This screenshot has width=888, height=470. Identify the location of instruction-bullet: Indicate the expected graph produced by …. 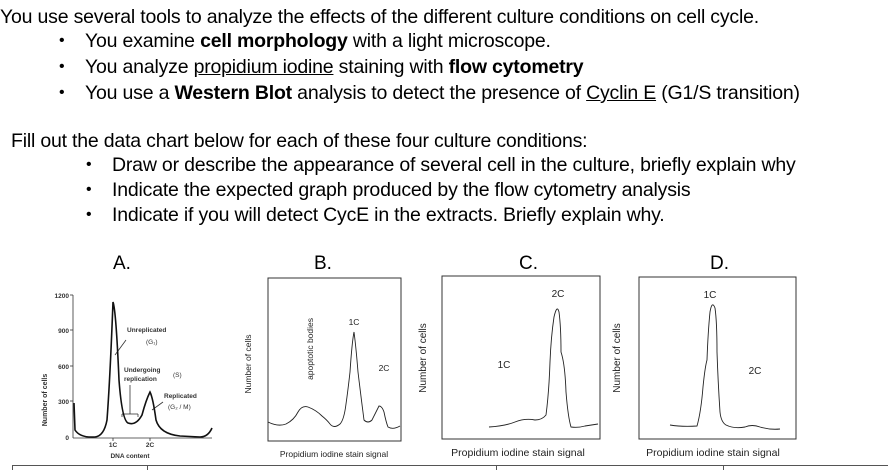
(401, 190).